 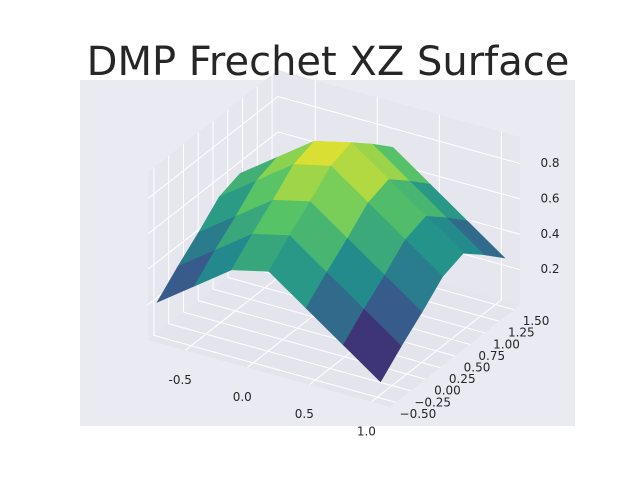 What do you see at coordinates (462, 379) in the screenshot?
I see `y-tick-label: 0.25` at bounding box center [462, 379].